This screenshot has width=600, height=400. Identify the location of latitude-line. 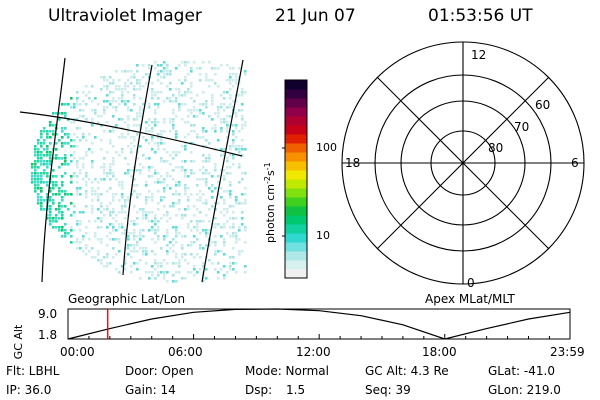
(131, 134).